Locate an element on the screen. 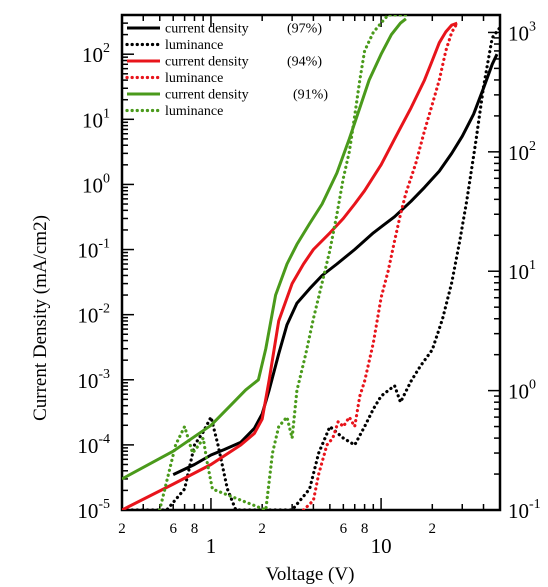  y2-tick-label: 10² is located at coordinates (522, 152).